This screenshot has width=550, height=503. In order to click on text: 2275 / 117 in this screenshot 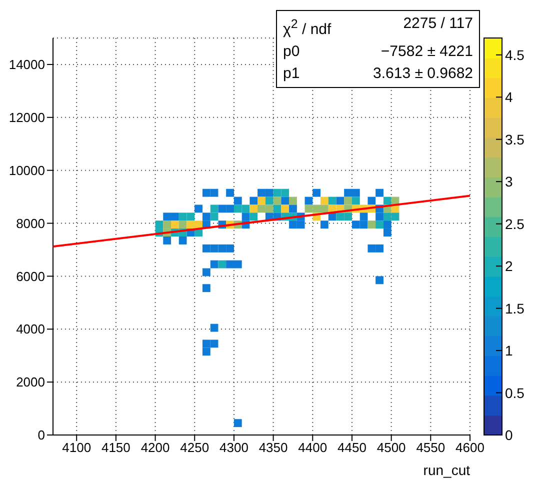, I will do `click(438, 23)`.